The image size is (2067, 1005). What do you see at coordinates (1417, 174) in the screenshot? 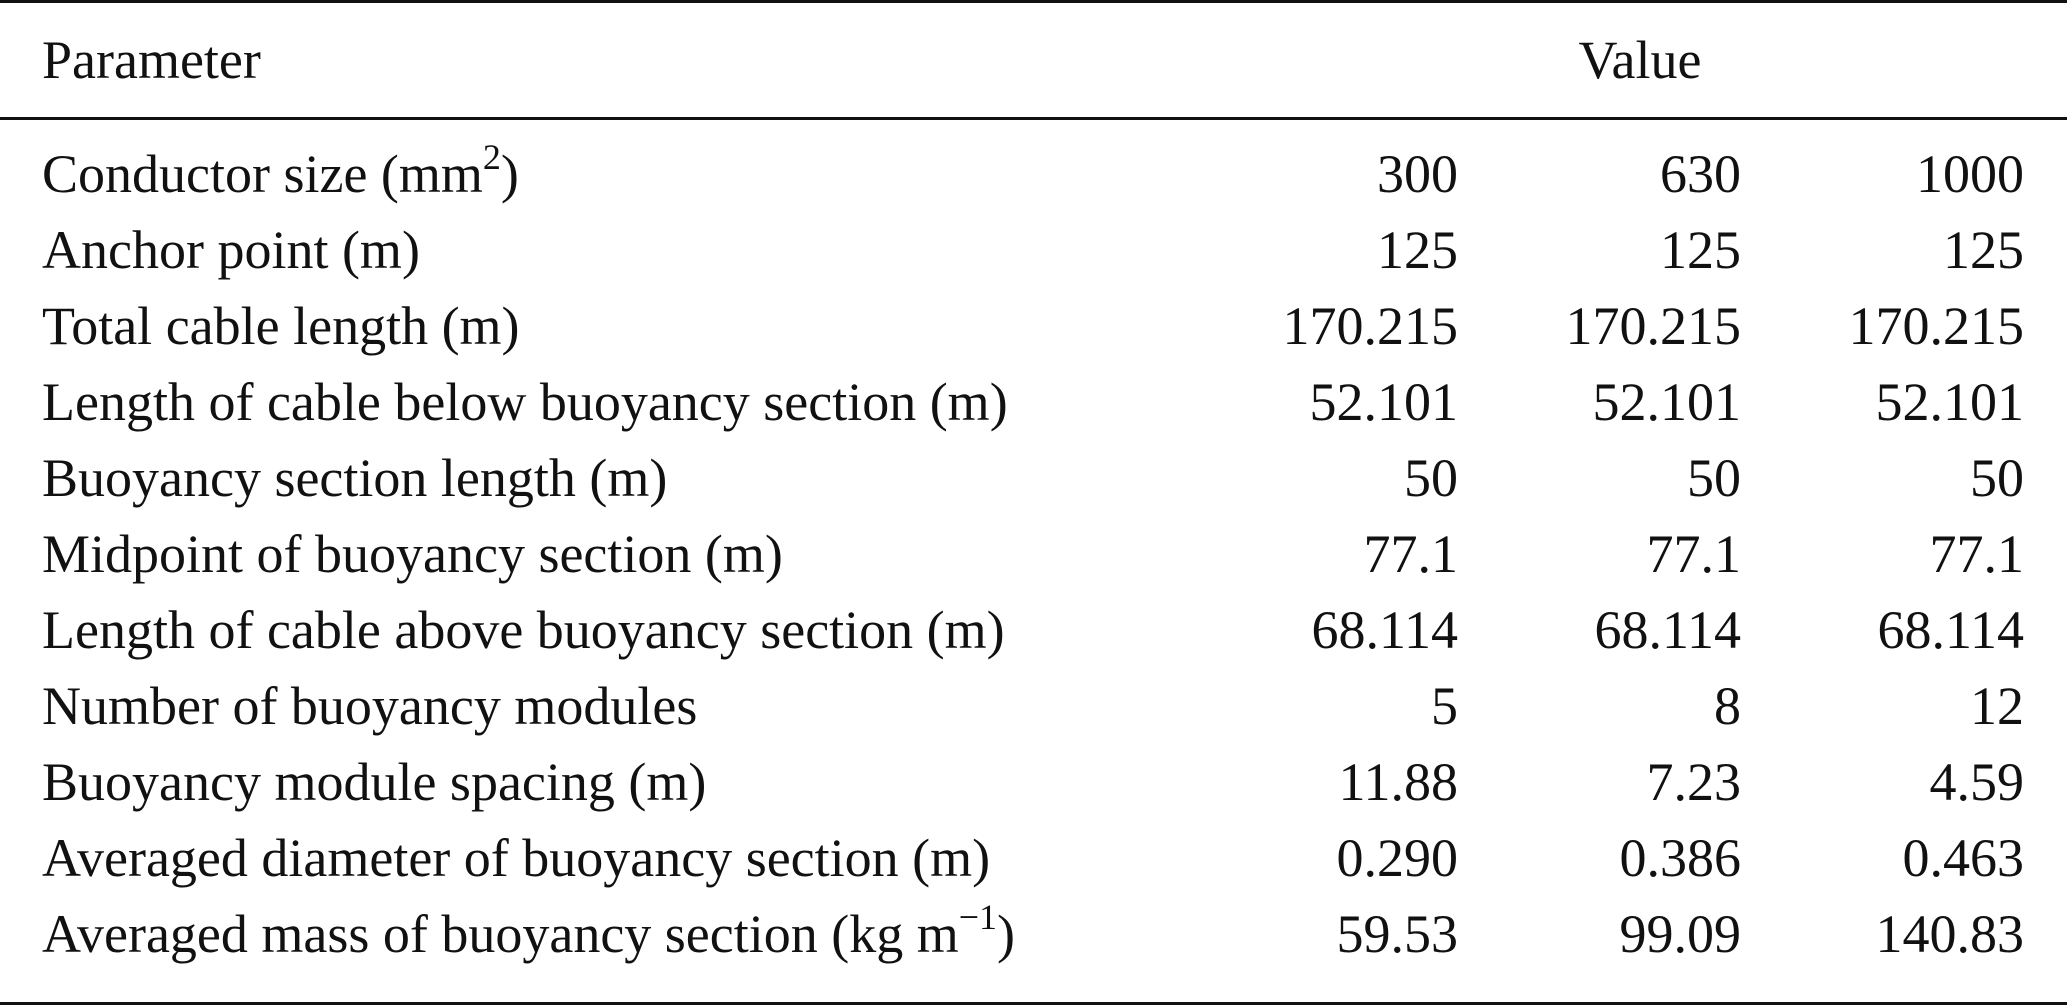
I see `row-value: 300` at bounding box center [1417, 174].